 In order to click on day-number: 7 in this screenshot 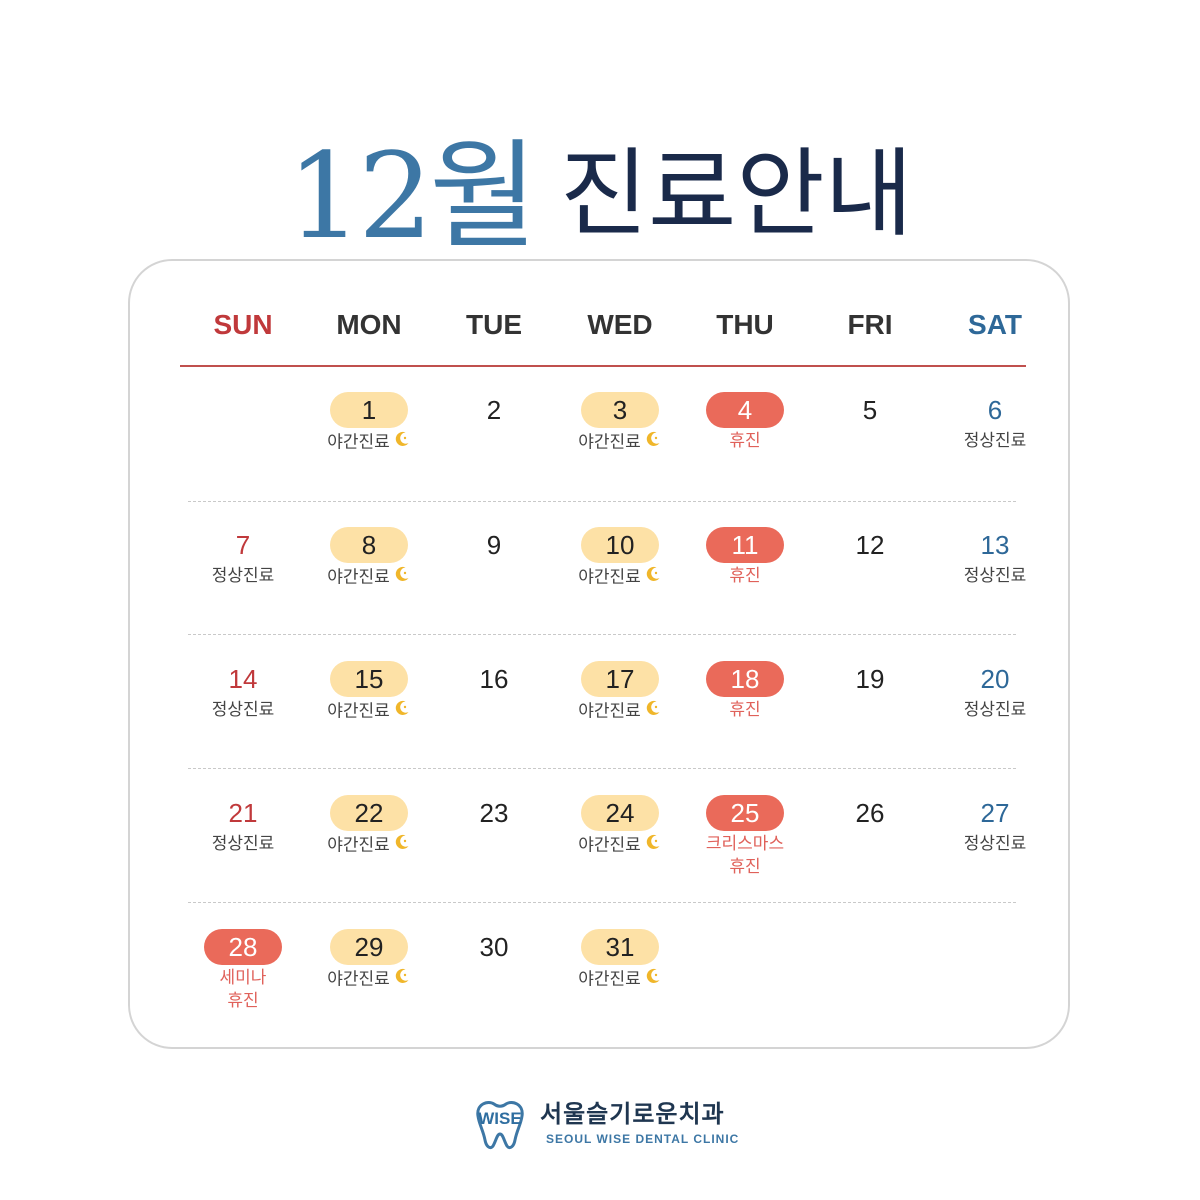, I will do `click(243, 545)`.